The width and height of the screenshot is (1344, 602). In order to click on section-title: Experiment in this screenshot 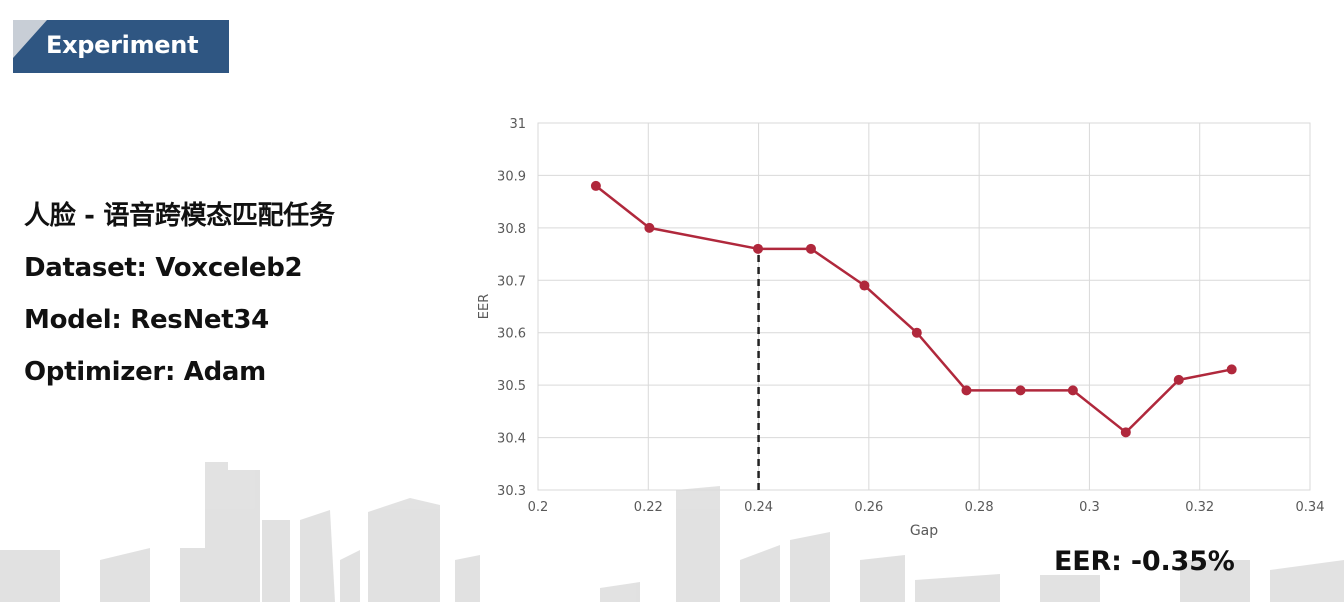, I will do `click(122, 45)`.